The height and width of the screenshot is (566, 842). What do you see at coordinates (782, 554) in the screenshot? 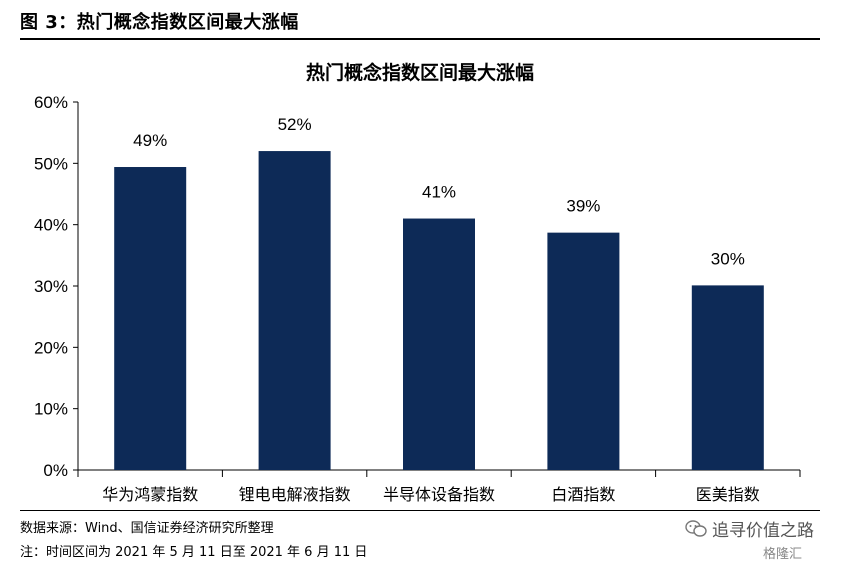
I see `watermark-logo-text: 格隆汇` at bounding box center [782, 554].